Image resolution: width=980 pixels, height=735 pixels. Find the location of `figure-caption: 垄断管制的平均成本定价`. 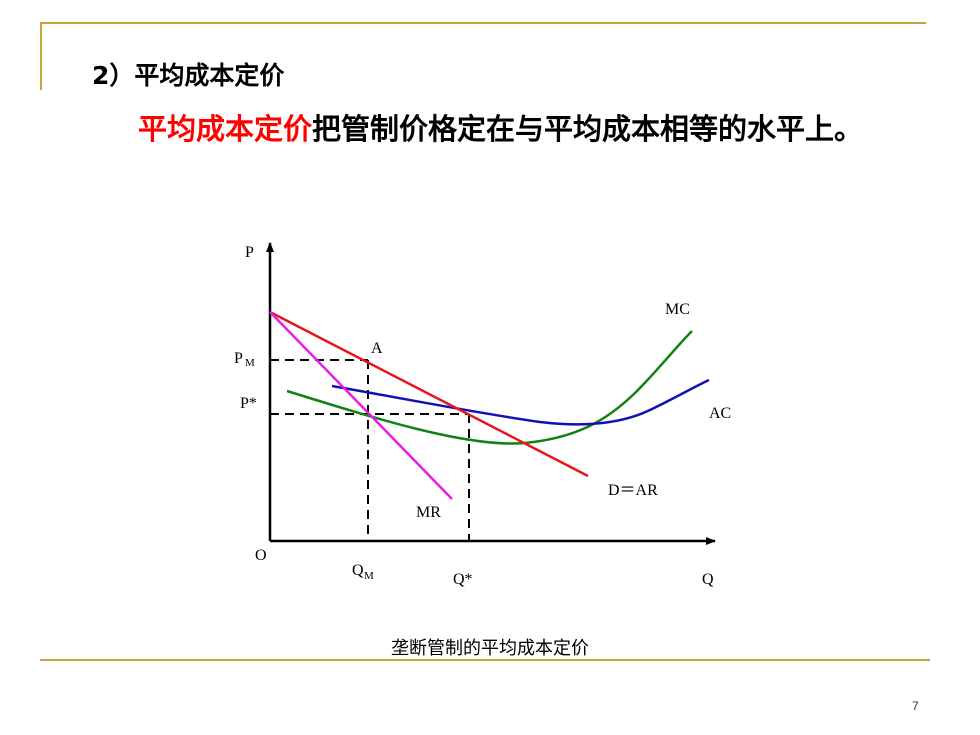

figure-caption: 垄断管制的平均成本定价 is located at coordinates (490, 648).